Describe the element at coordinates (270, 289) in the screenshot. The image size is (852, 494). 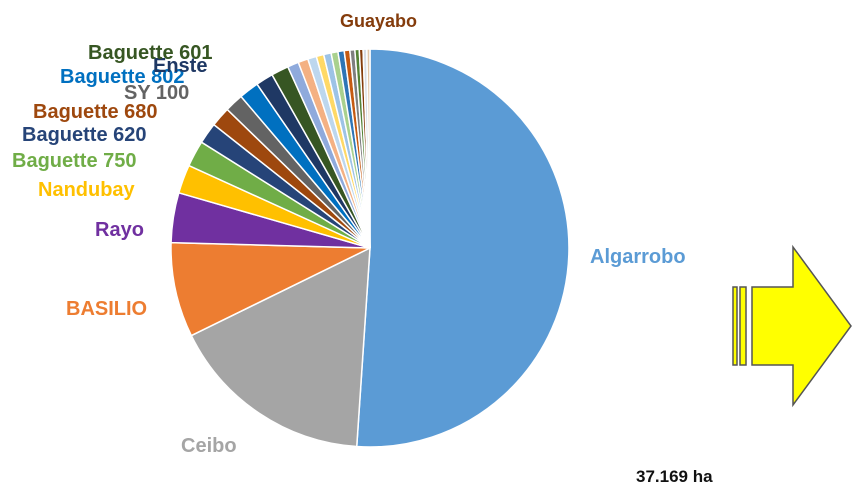
I see `pie-slice-basilio` at that location.